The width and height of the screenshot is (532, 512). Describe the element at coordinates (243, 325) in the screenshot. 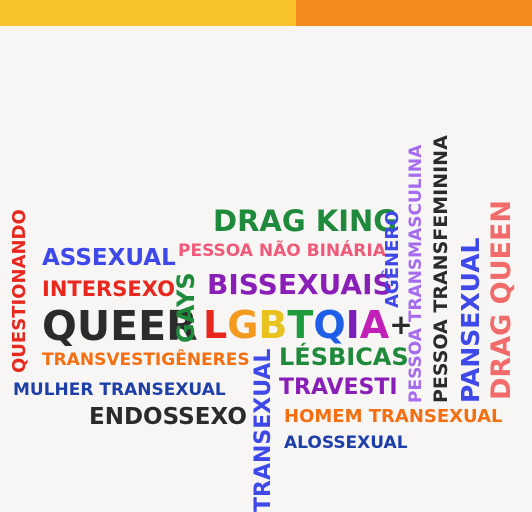

I see `lgbtqia-letter-g: G` at that location.